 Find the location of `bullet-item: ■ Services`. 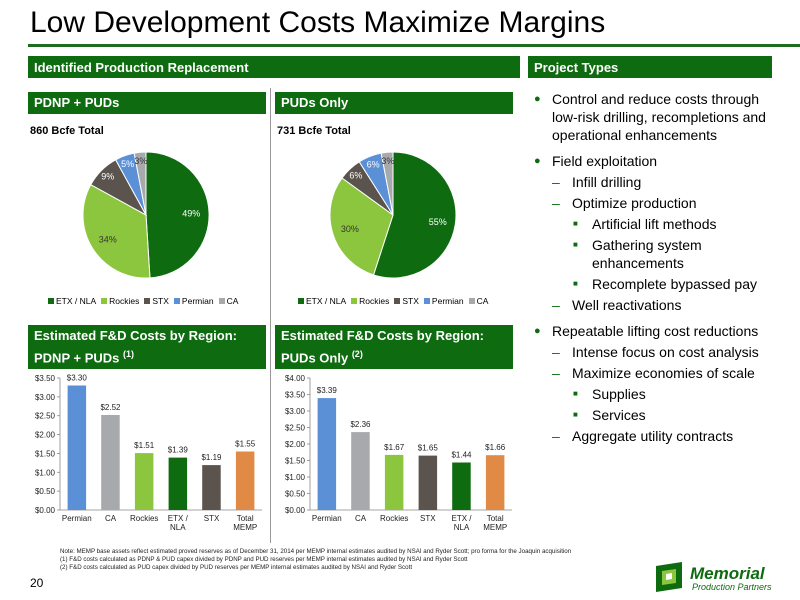

bullet-item: ■ Services is located at coordinates (655, 415).